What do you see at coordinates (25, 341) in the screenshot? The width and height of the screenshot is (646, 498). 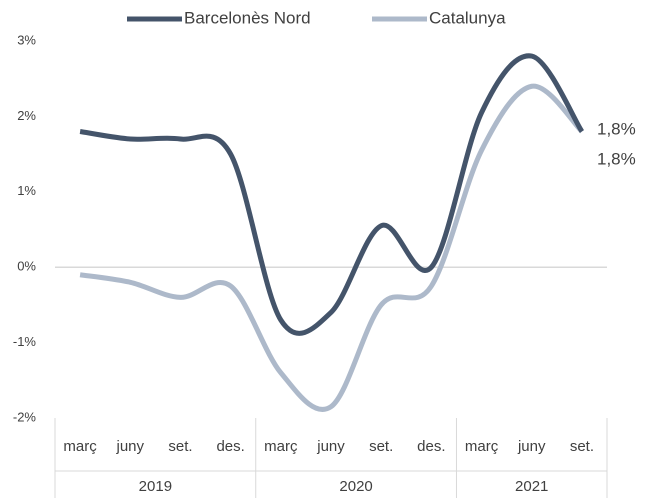 I see `y-tick-label: -1%` at bounding box center [25, 341].